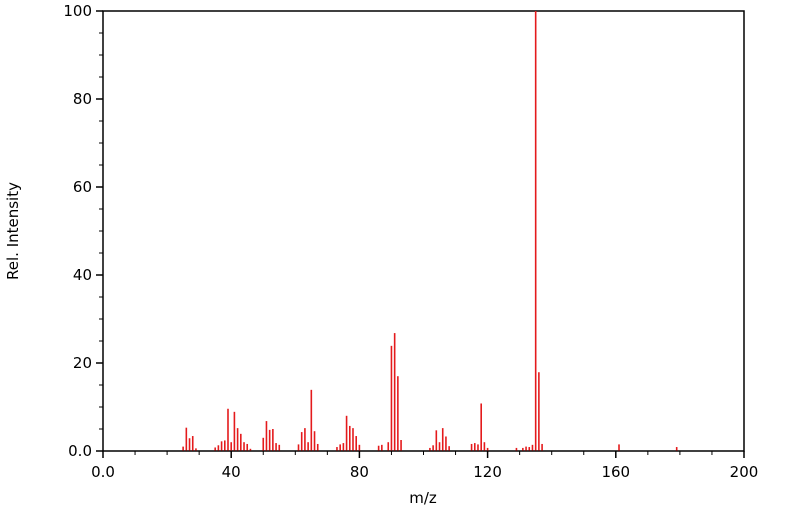  I want to click on x-tick-label: 40, so click(231, 472).